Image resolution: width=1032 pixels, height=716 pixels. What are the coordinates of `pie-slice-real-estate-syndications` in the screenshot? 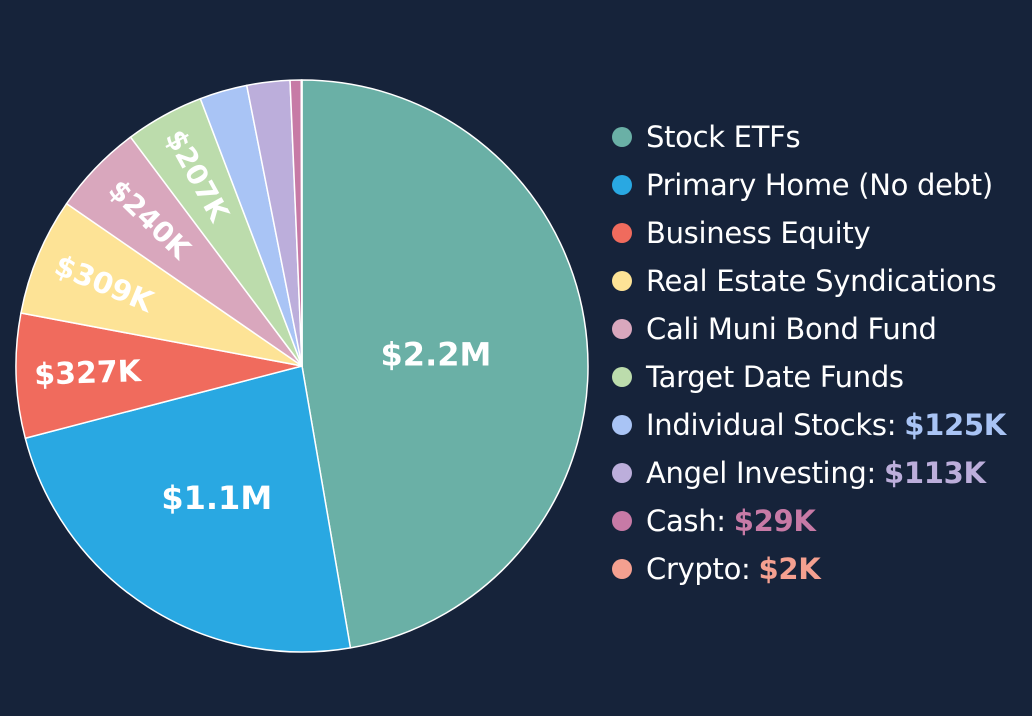 It's located at (161, 284).